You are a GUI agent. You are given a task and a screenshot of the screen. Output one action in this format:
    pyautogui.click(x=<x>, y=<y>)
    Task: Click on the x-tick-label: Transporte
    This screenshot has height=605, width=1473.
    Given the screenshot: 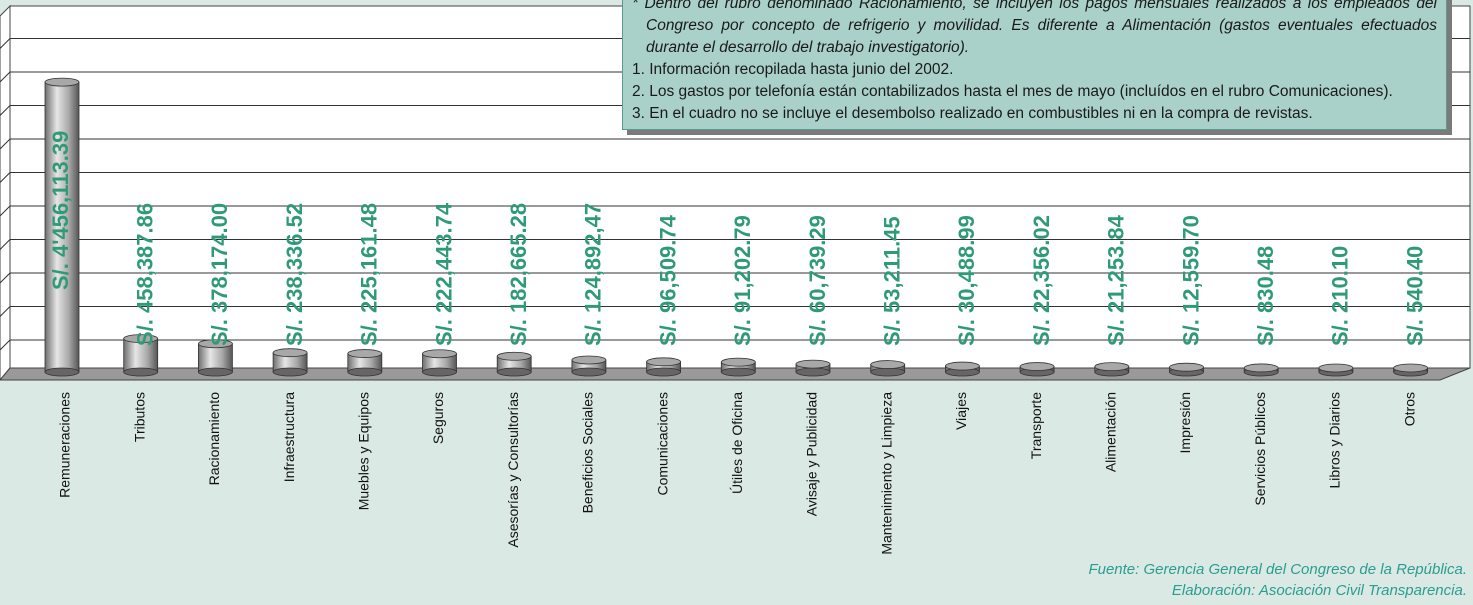 What is the action you would take?
    pyautogui.click(x=1036, y=425)
    